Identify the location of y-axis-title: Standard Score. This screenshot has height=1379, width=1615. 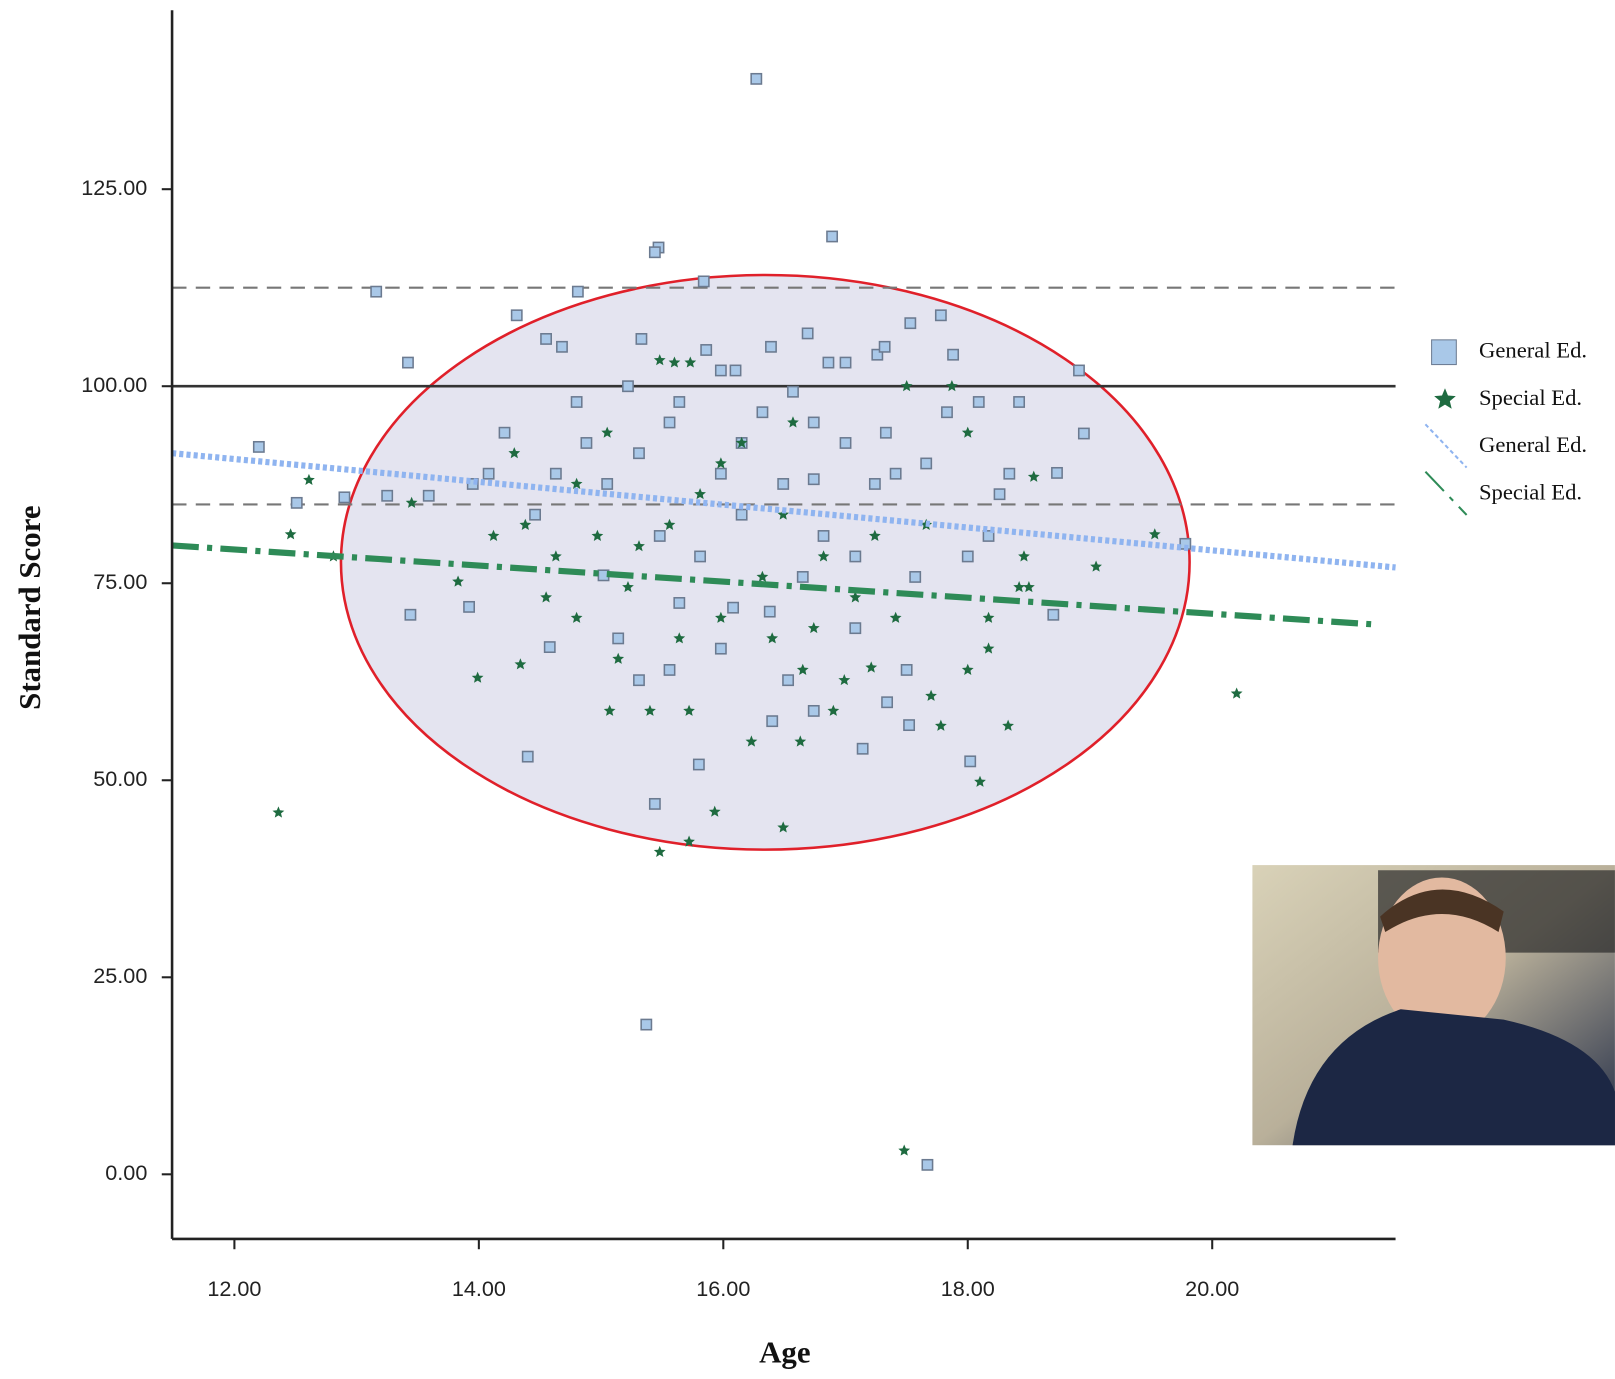
(29, 607).